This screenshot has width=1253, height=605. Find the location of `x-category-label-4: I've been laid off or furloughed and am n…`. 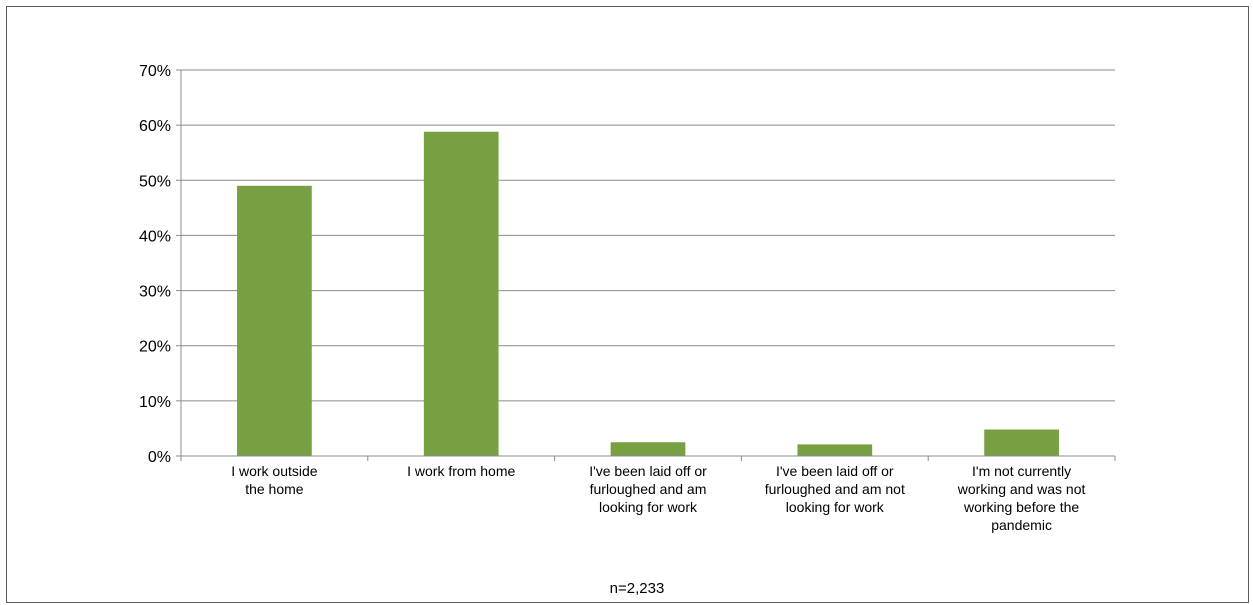

x-category-label-4: I've been laid off or furloughed and am n… is located at coordinates (835, 489).